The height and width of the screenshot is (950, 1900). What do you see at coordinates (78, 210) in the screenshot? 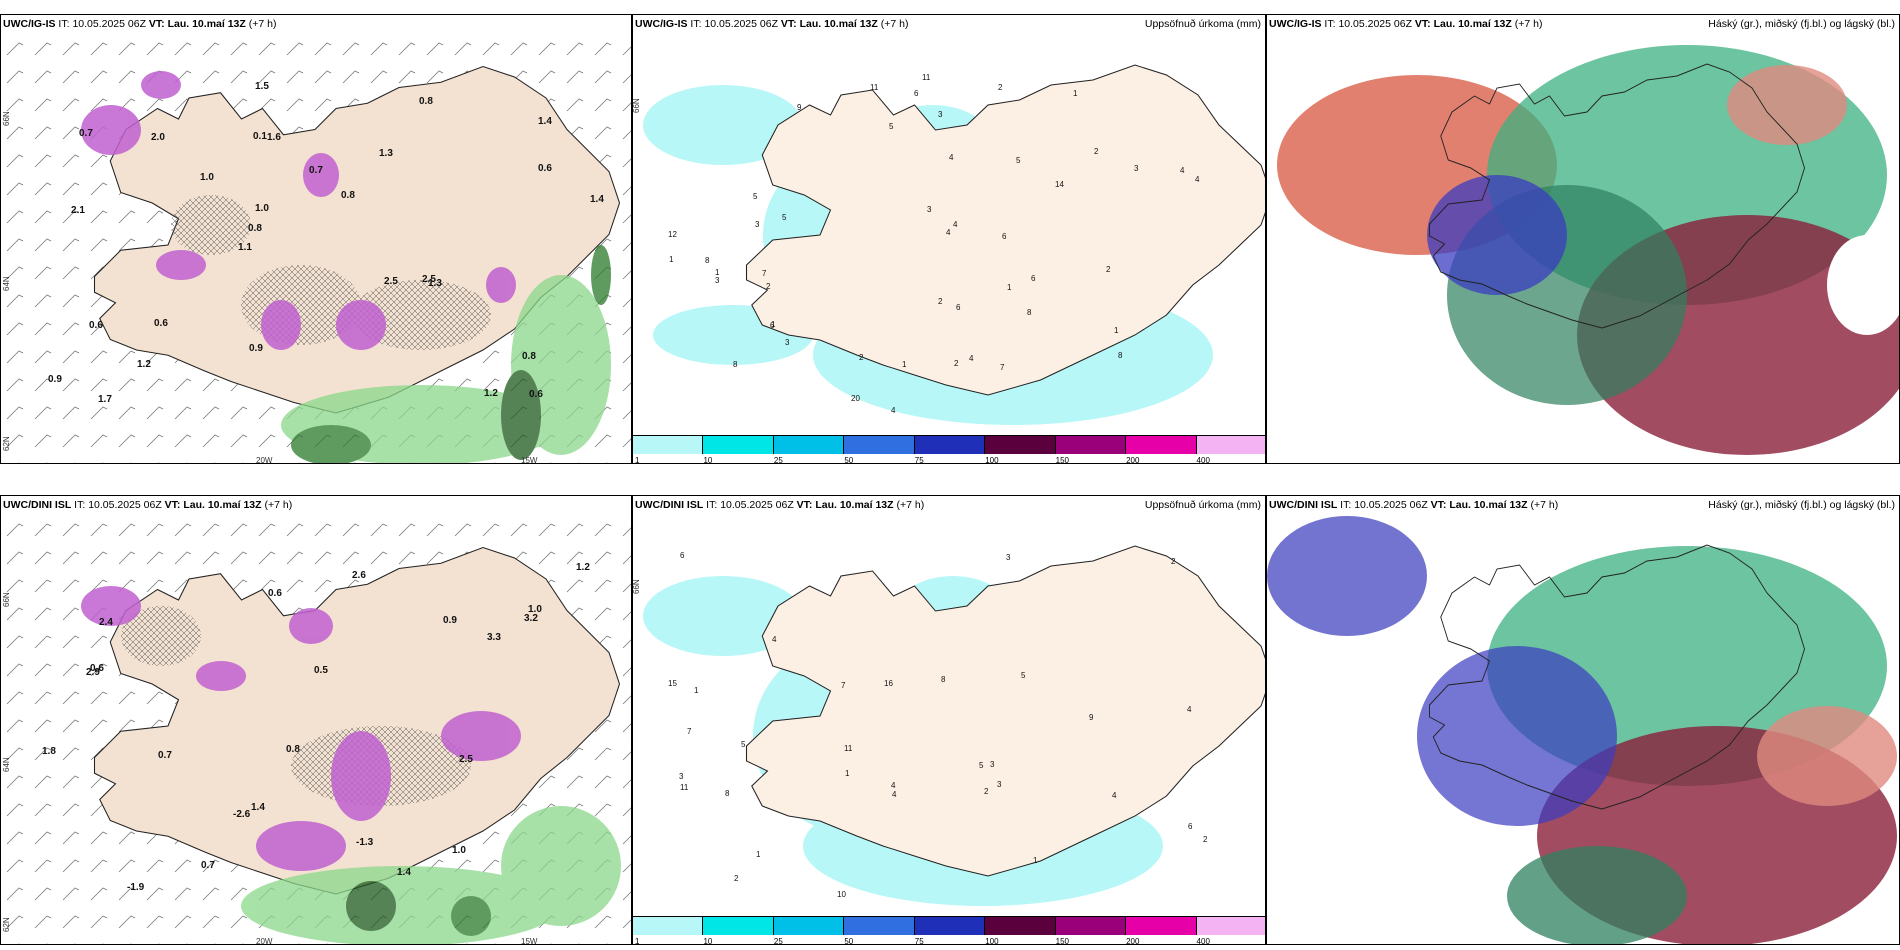
I see `value-label: 2.1` at bounding box center [78, 210].